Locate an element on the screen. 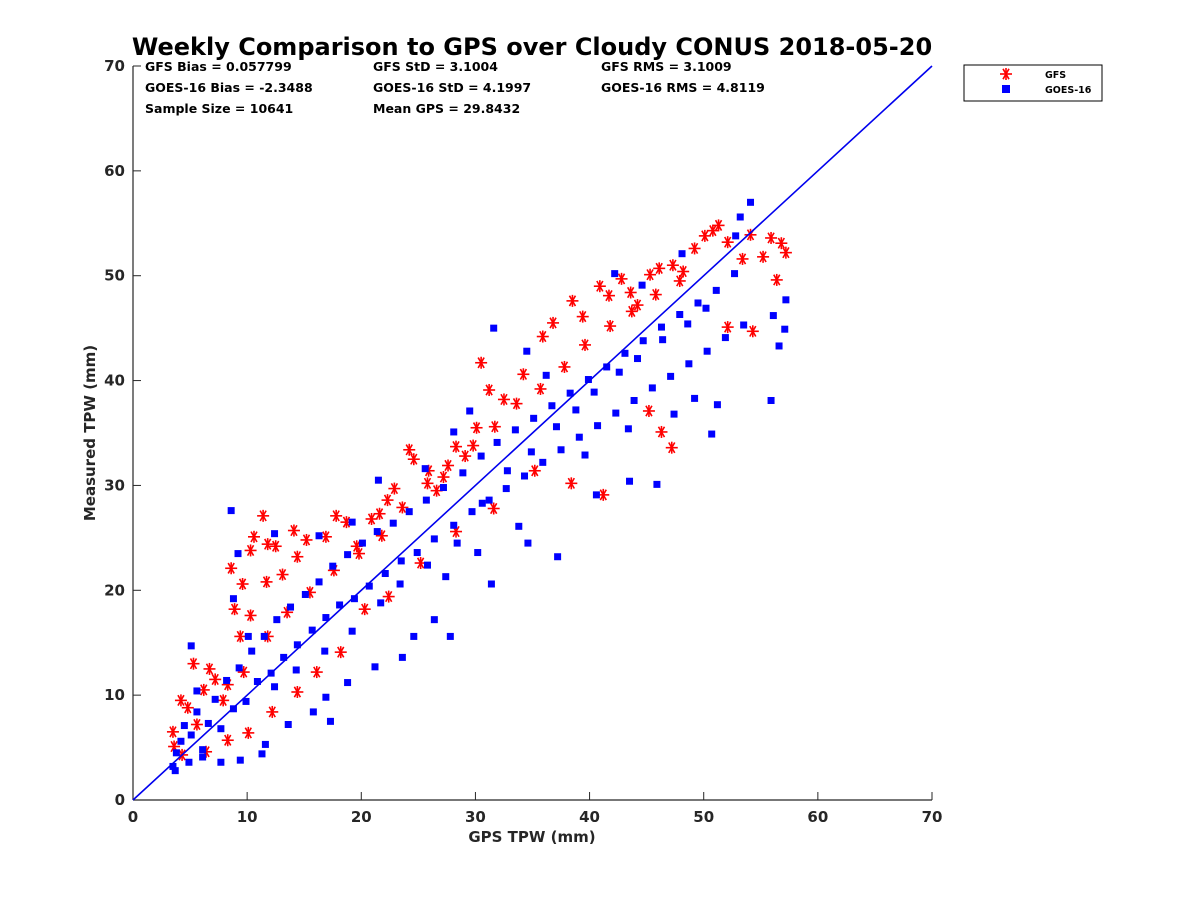 The height and width of the screenshot is (900, 1200). stat-goes-bias: GOES-16 Bias = -2.3488 is located at coordinates (229, 87).